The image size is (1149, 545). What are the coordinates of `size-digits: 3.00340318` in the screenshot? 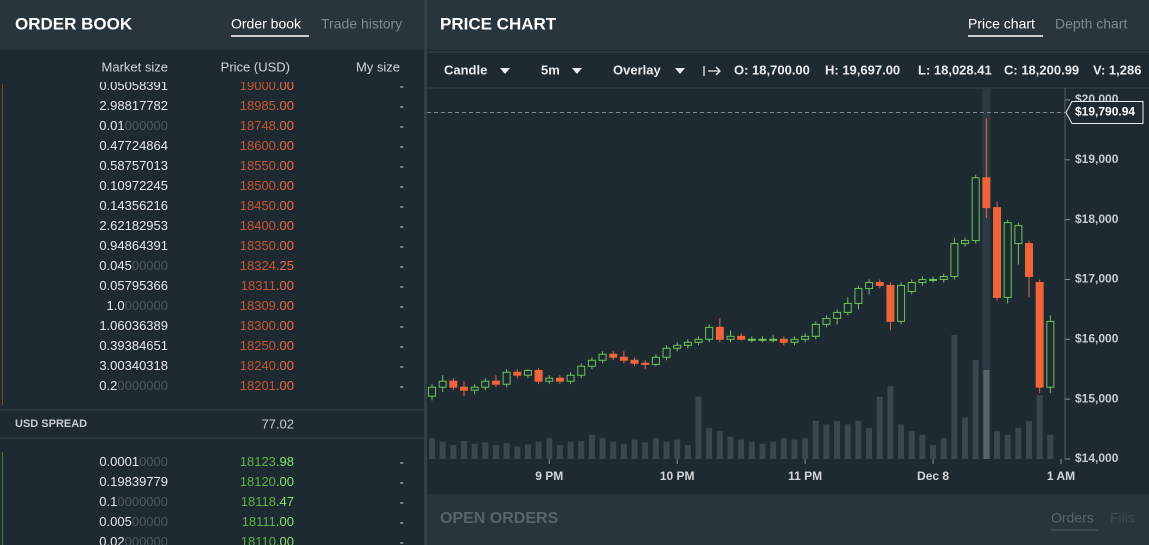 It's located at (133, 365).